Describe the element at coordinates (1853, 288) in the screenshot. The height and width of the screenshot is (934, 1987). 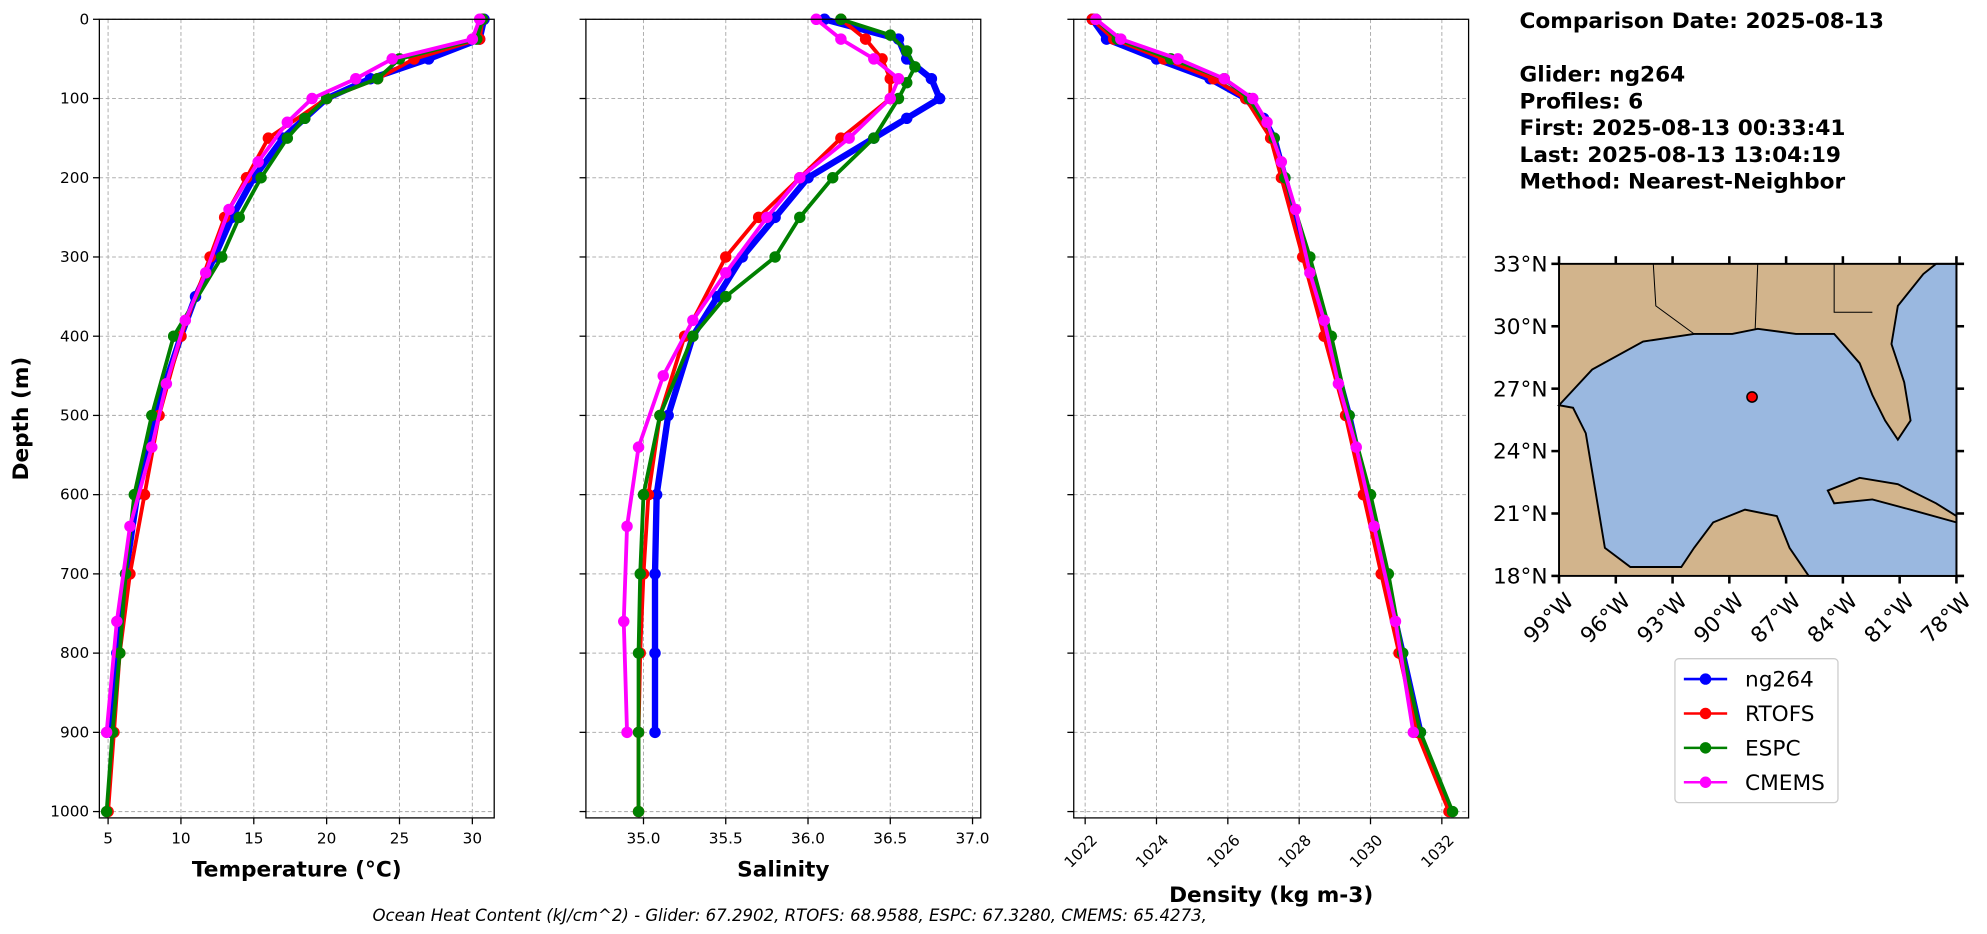
I see `border` at that location.